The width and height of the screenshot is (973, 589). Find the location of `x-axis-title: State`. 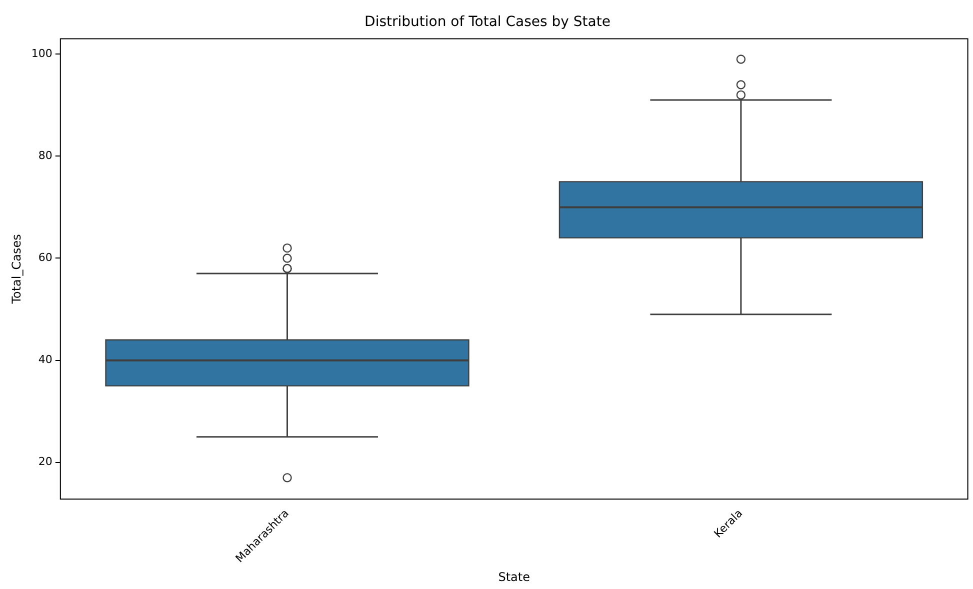

x-axis-title: State is located at coordinates (514, 577).